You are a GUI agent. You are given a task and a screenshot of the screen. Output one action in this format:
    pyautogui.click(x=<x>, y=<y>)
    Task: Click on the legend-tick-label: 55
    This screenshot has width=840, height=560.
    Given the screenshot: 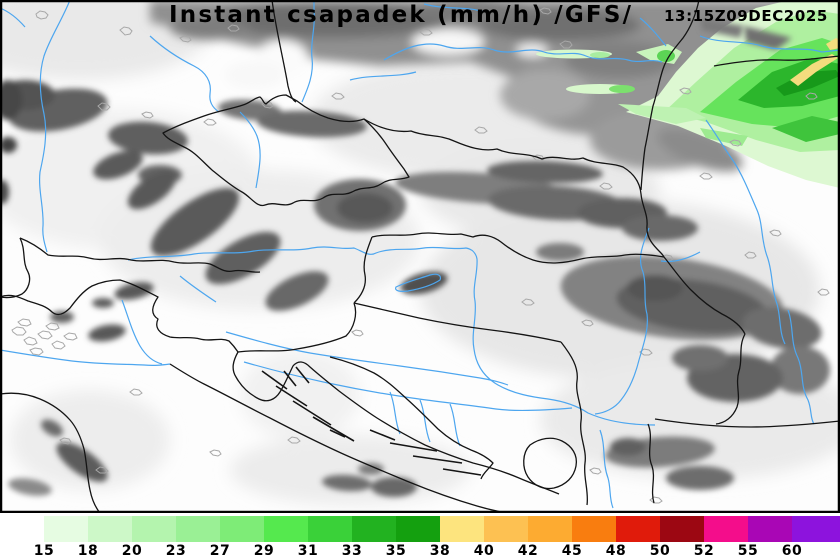 What is the action you would take?
    pyautogui.click(x=748, y=551)
    